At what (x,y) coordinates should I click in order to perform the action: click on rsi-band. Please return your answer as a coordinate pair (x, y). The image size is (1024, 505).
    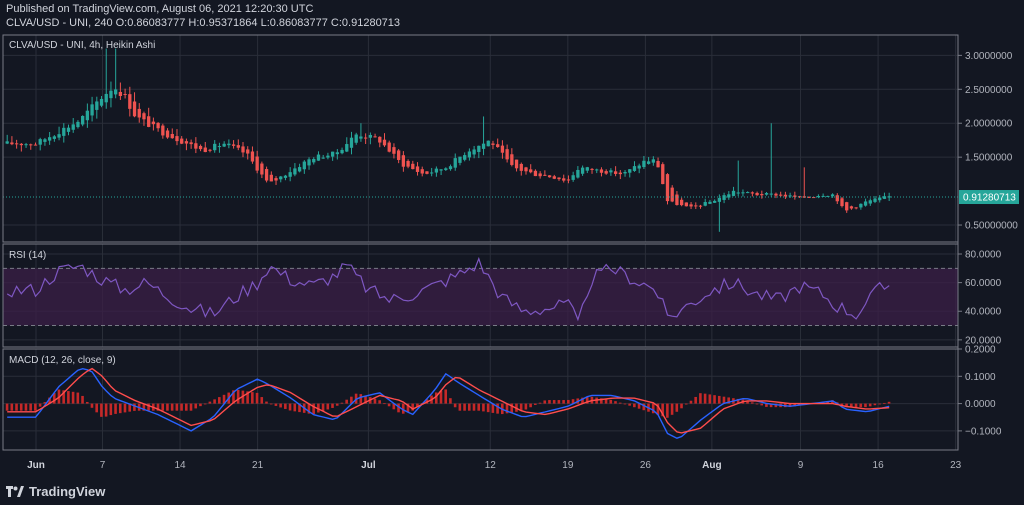
    Looking at the image, I should click on (480, 297).